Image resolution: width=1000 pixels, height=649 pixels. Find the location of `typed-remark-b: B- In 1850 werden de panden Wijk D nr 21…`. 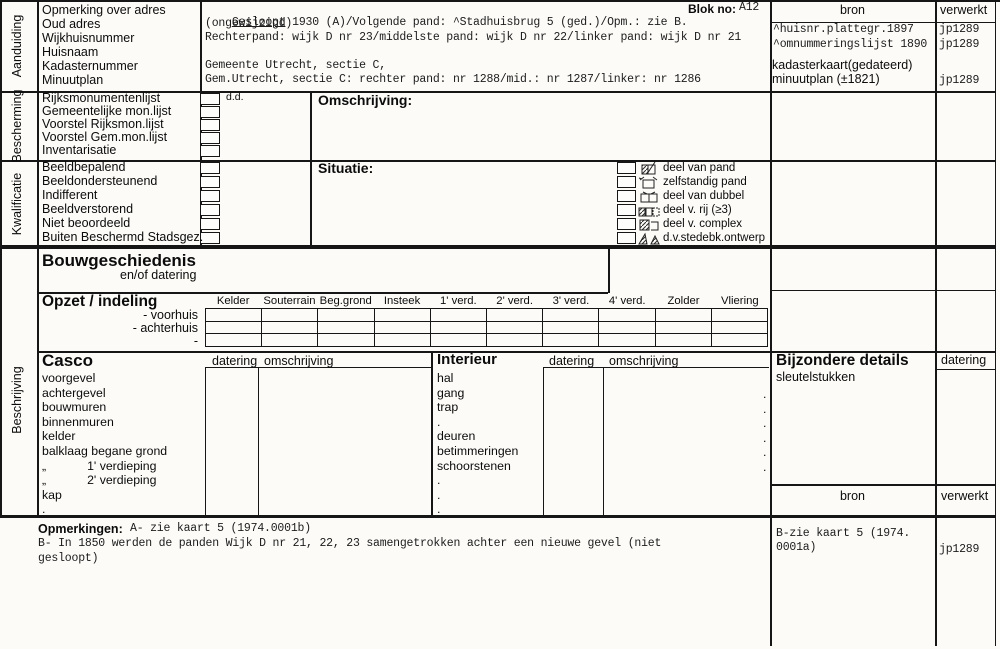

typed-remark-b: B- In 1850 werden de panden Wijk D nr 21… is located at coordinates (350, 543).